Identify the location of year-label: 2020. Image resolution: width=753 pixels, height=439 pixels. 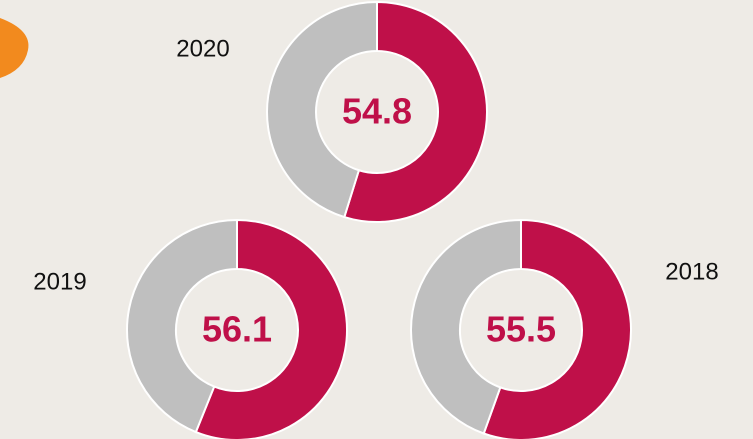
(202, 48).